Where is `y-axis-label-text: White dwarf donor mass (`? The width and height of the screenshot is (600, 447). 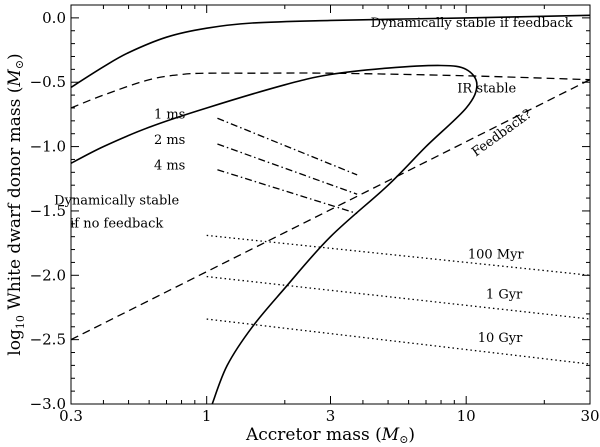 y-axis-label-text: White dwarf donor mass ( is located at coordinates (15, 201).